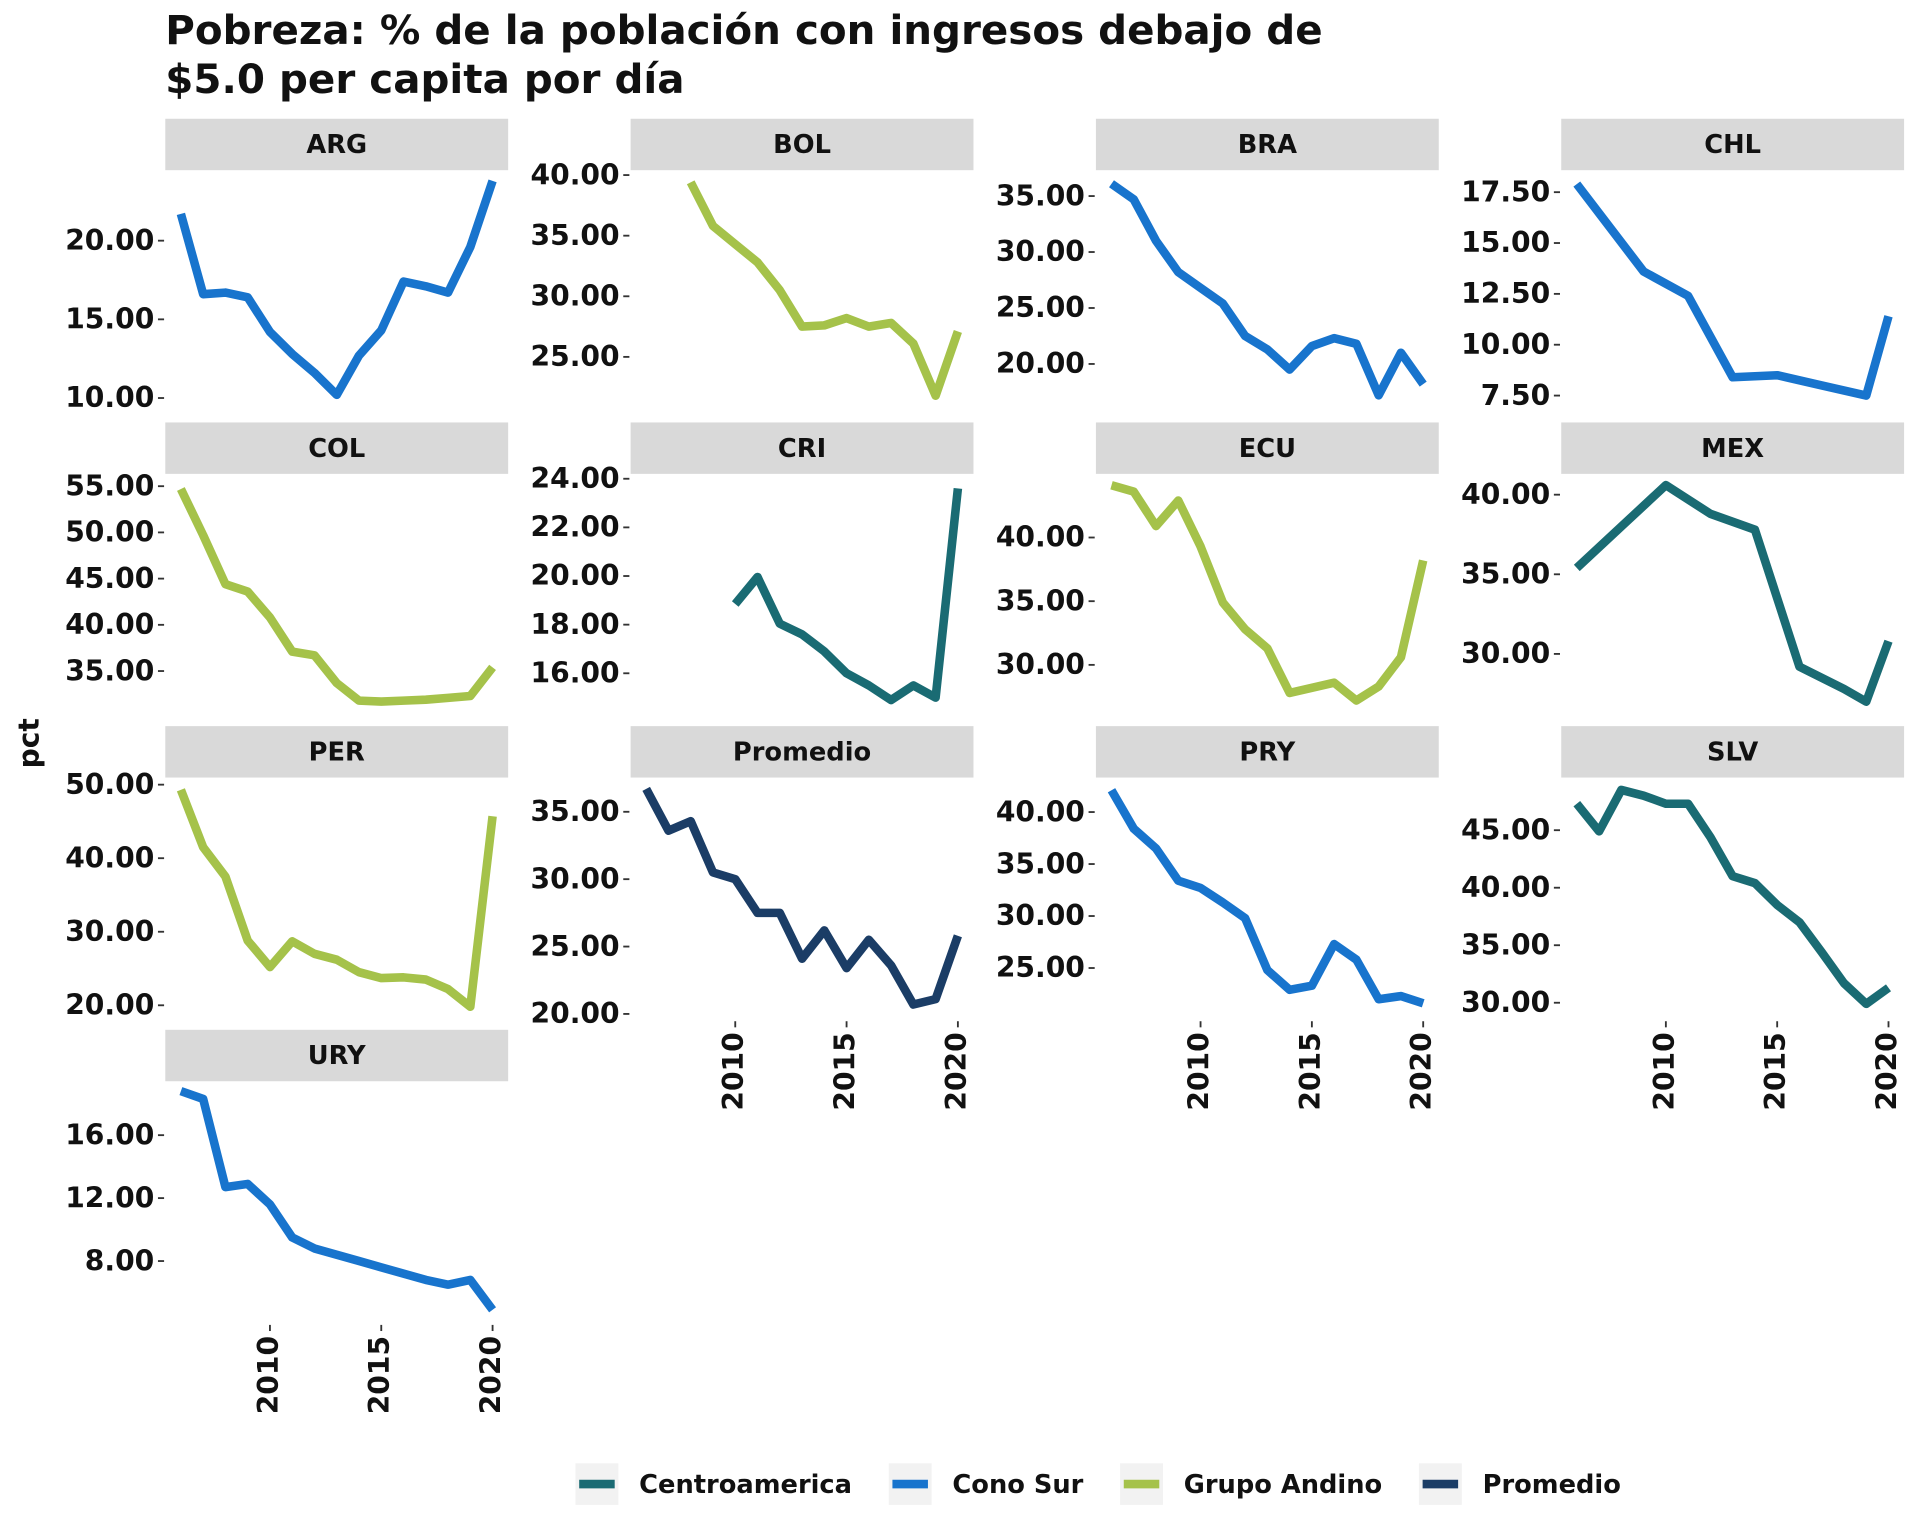 This screenshot has height=1536, width=1920. Describe the element at coordinates (109, 1197) in the screenshot. I see `y-tick-label: 12.00` at that location.